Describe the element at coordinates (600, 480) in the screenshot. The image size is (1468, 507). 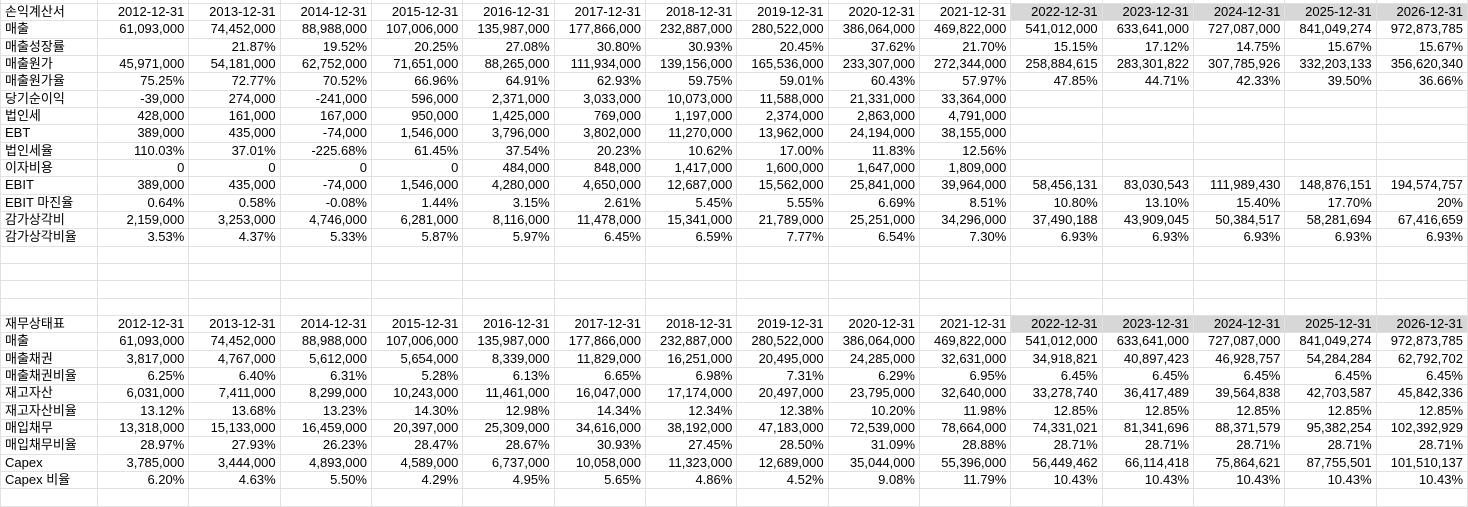
I see `cell-value: 5.65%` at that location.